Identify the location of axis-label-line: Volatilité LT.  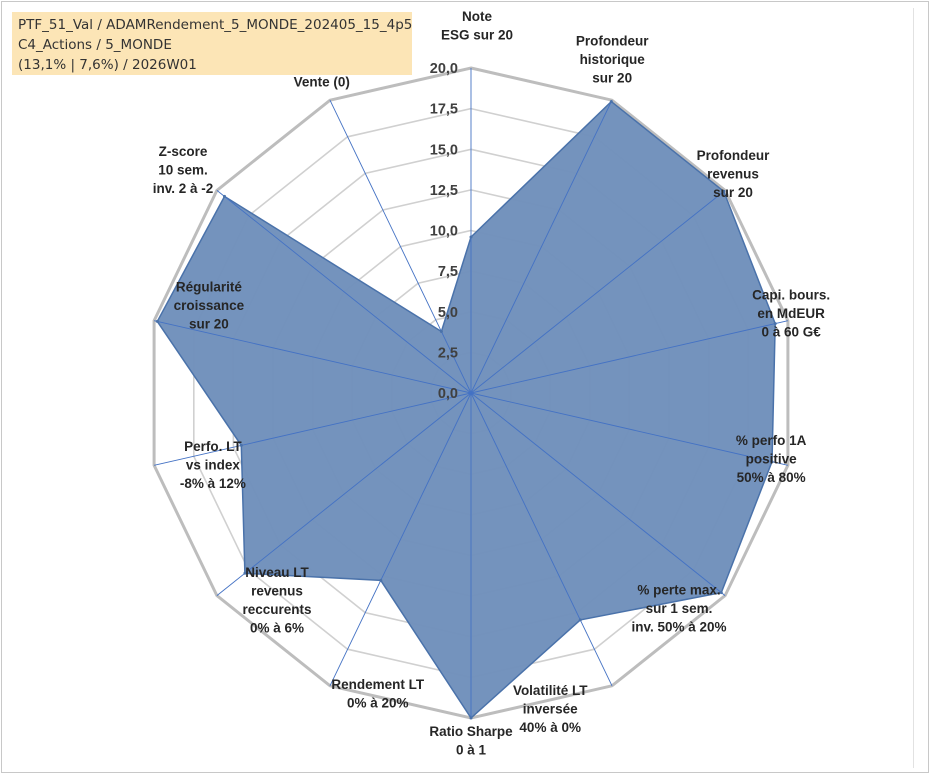
(550, 690).